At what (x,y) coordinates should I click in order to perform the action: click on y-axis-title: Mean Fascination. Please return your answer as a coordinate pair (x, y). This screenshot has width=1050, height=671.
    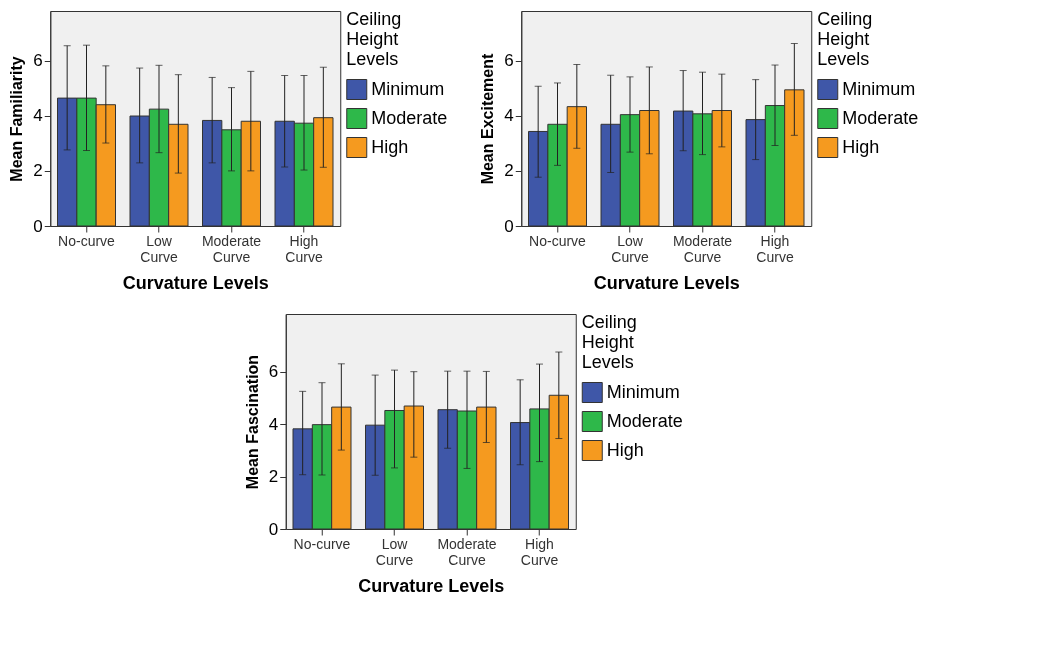
    Looking at the image, I should click on (252, 422).